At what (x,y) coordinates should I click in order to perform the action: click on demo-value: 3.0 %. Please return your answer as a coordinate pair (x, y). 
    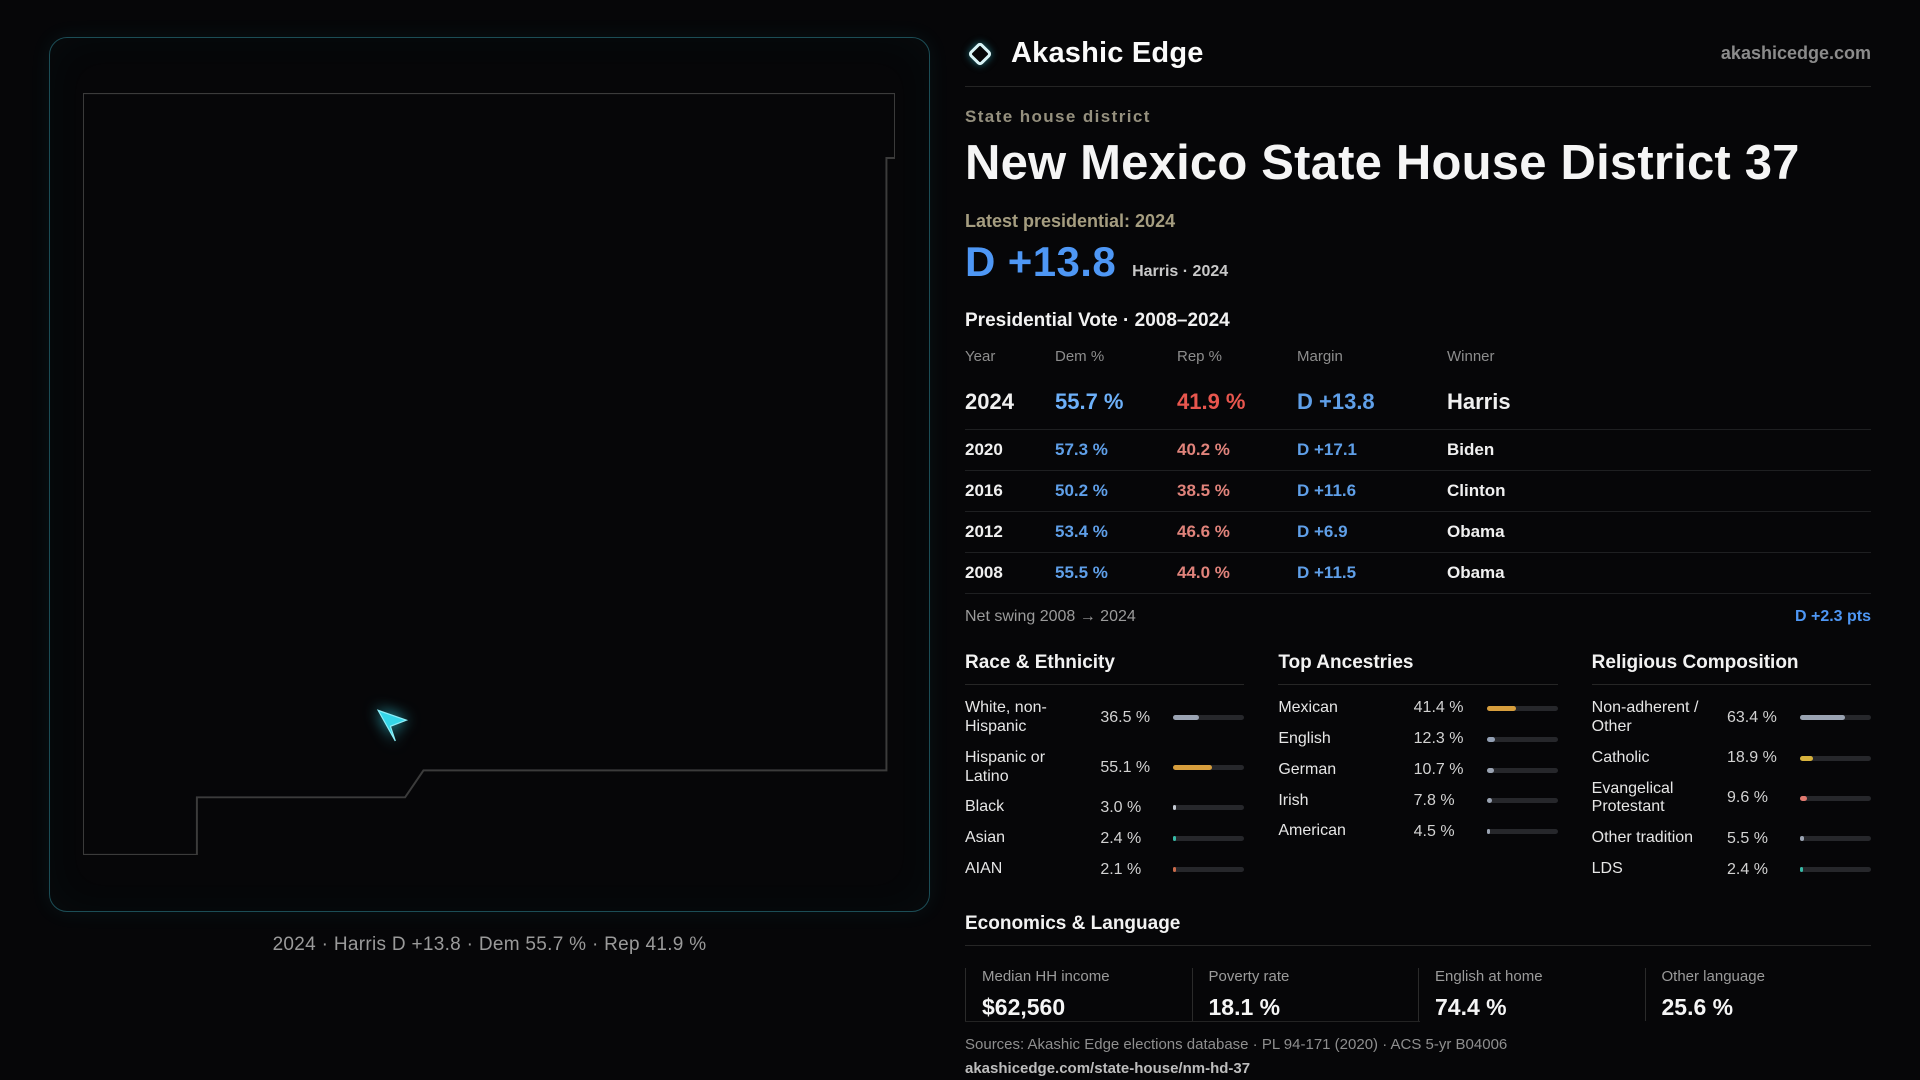
    Looking at the image, I should click on (1121, 807).